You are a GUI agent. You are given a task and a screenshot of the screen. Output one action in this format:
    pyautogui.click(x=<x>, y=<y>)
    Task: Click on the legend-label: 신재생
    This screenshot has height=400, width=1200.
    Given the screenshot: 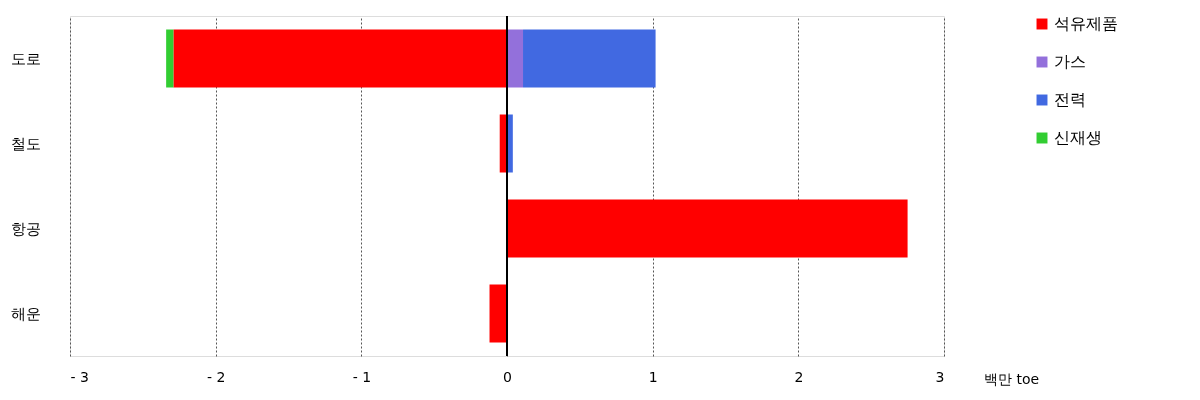 What is the action you would take?
    pyautogui.click(x=1078, y=137)
    